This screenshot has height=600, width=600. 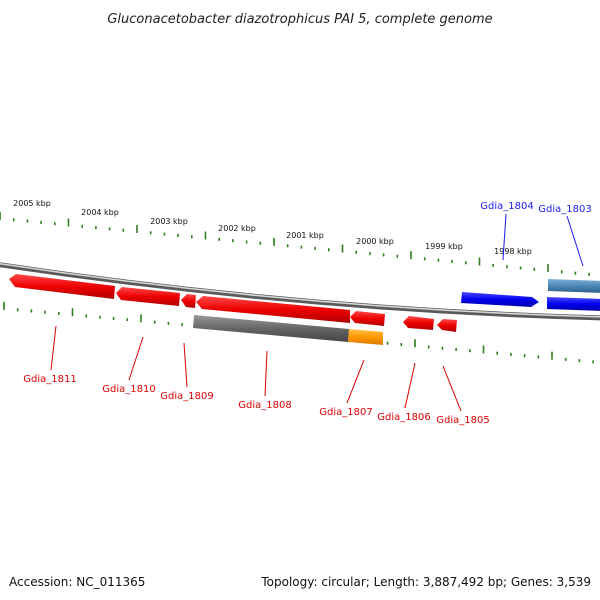 What do you see at coordinates (365, 337) in the screenshot?
I see `feature-orange` at bounding box center [365, 337].